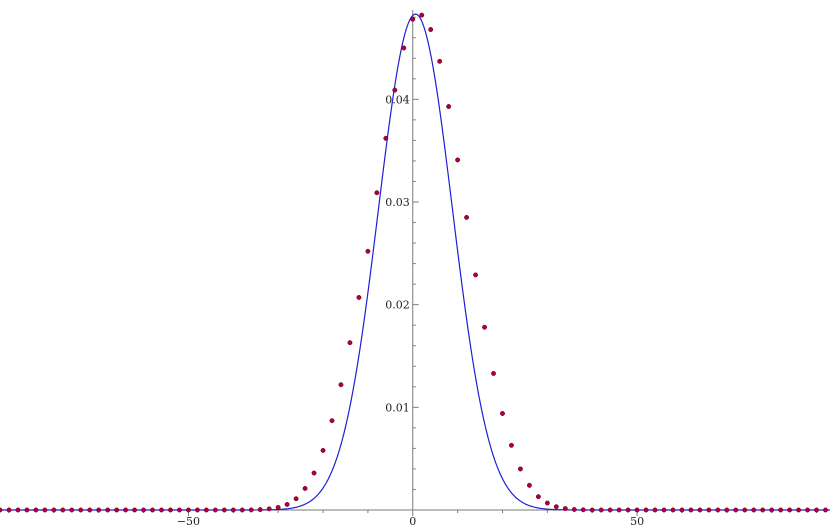 Image resolution: width=830 pixels, height=528 pixels. What do you see at coordinates (397, 407) in the screenshot?
I see `y-tick-label: 0.01` at bounding box center [397, 407].